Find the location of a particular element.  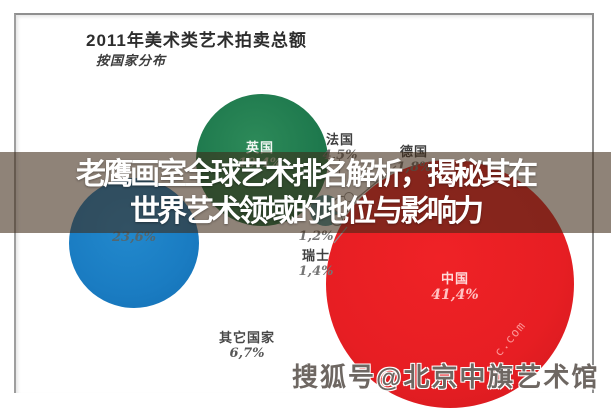

headline-line-2: 世界艺术领域的地位与影响力 is located at coordinates (307, 211).